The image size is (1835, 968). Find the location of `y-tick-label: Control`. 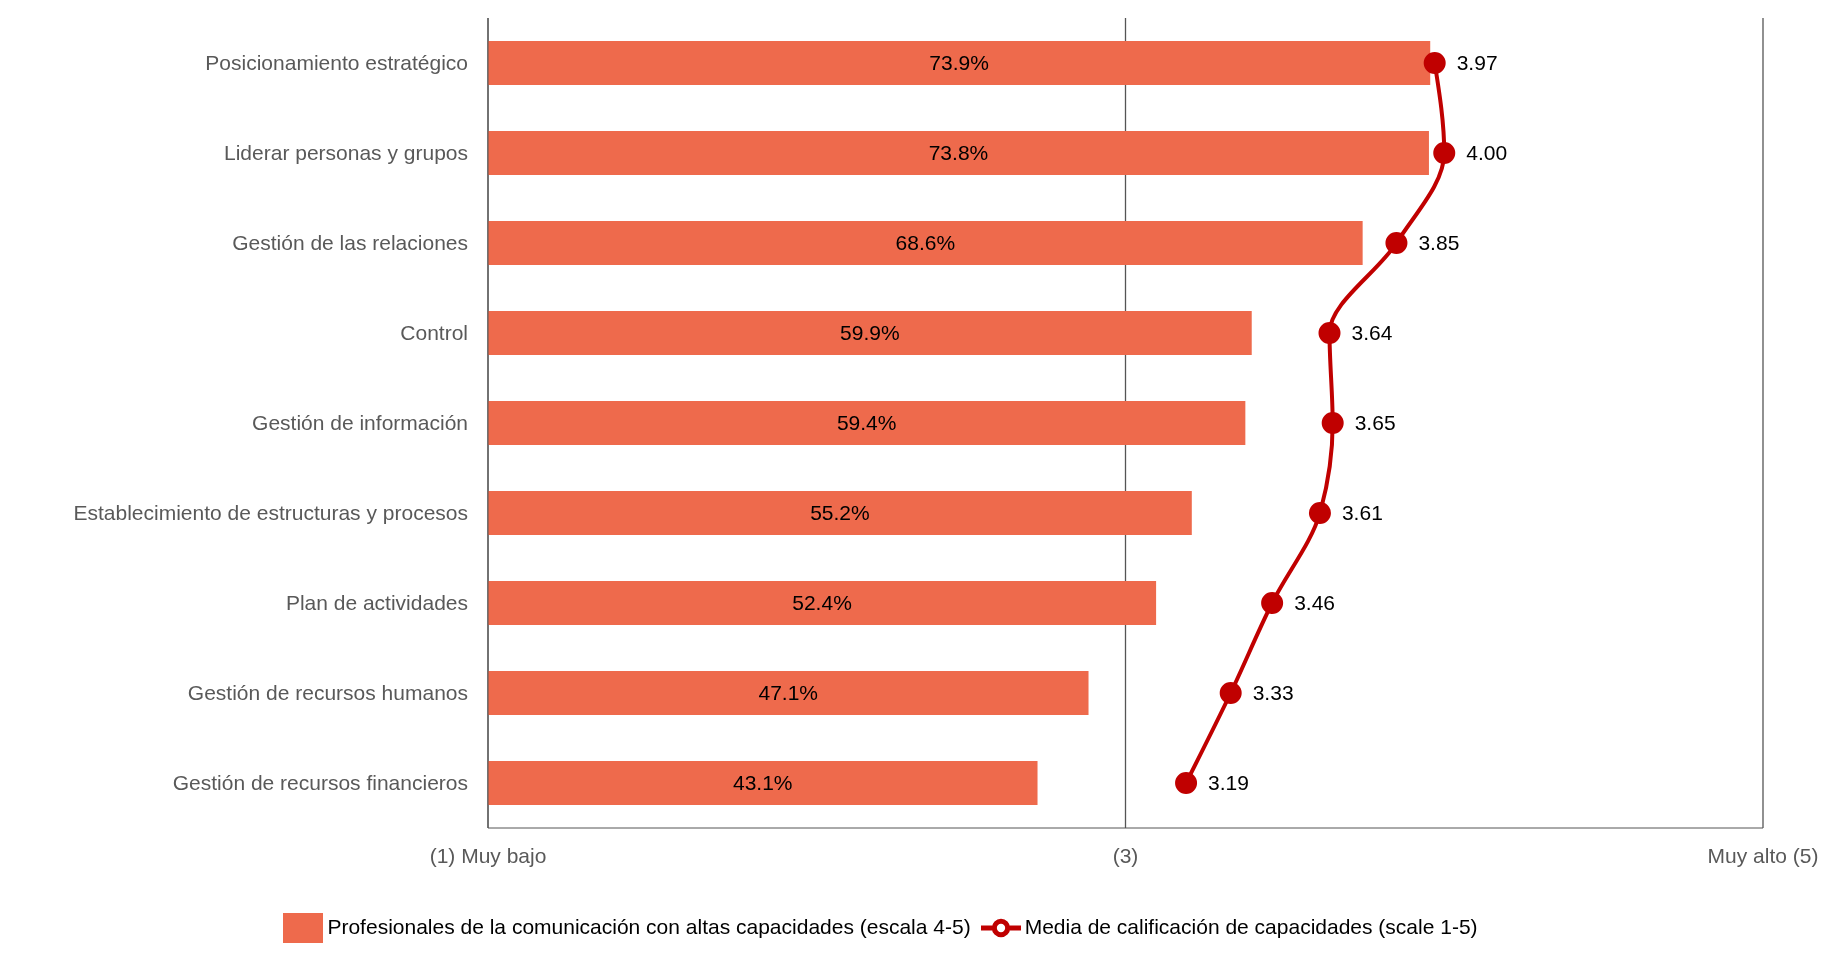

y-tick-label: Control is located at coordinates (434, 333).